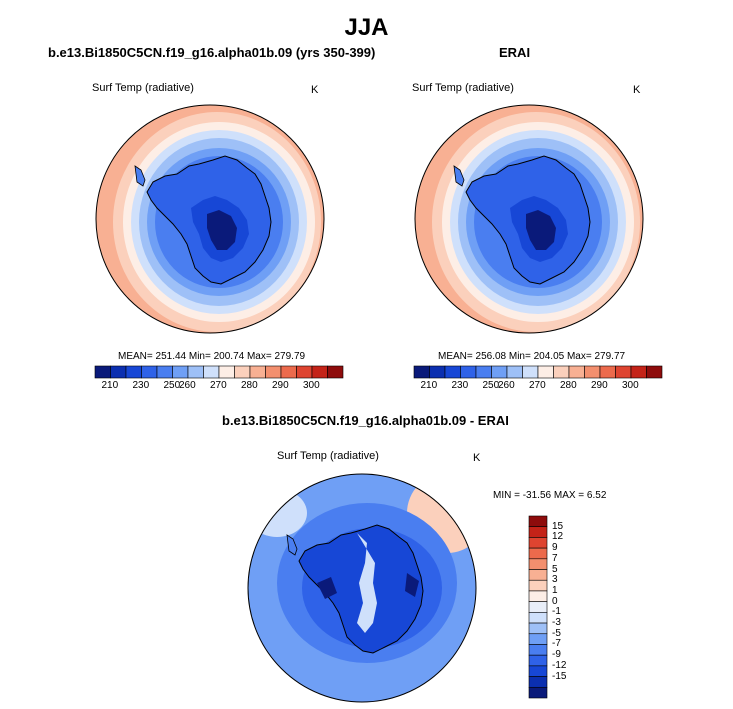 Image resolution: width=733 pixels, height=709 pixels. I want to click on colorbar-tick-label: -15, so click(559, 676).